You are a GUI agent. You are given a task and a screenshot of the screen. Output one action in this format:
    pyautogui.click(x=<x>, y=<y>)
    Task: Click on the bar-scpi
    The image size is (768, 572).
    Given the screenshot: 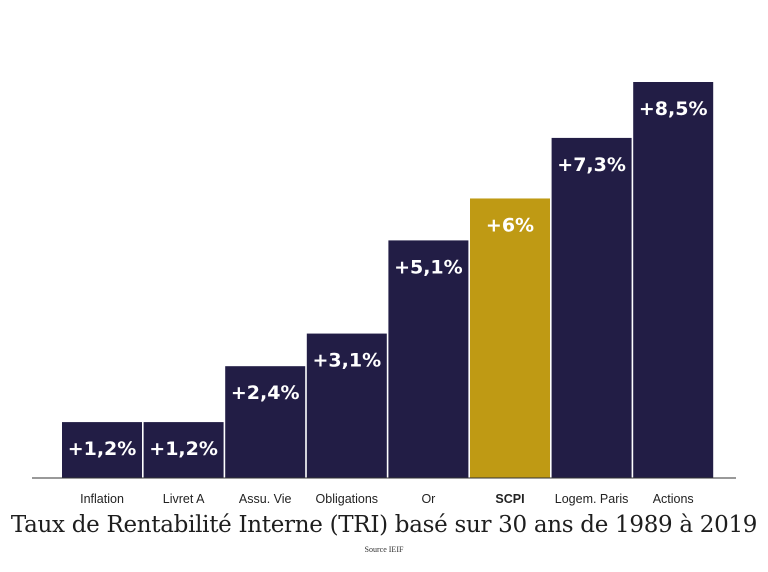 What is the action you would take?
    pyautogui.click(x=510, y=338)
    